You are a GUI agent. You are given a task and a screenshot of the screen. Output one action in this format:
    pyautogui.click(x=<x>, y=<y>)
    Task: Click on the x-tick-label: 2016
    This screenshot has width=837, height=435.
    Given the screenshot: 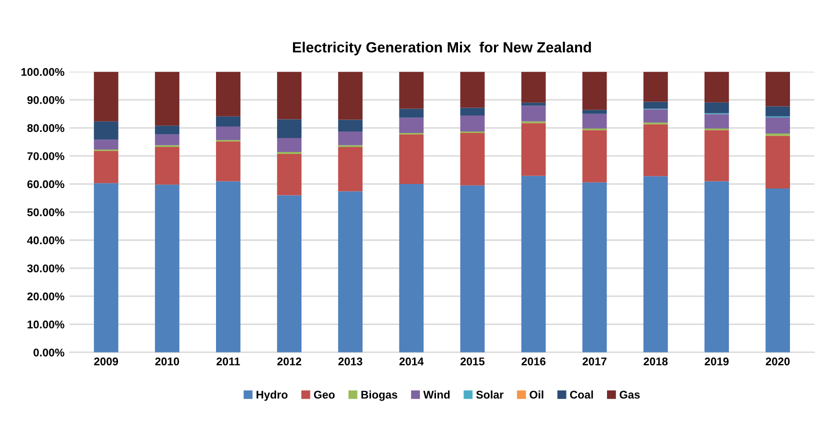 What is the action you would take?
    pyautogui.click(x=534, y=362)
    